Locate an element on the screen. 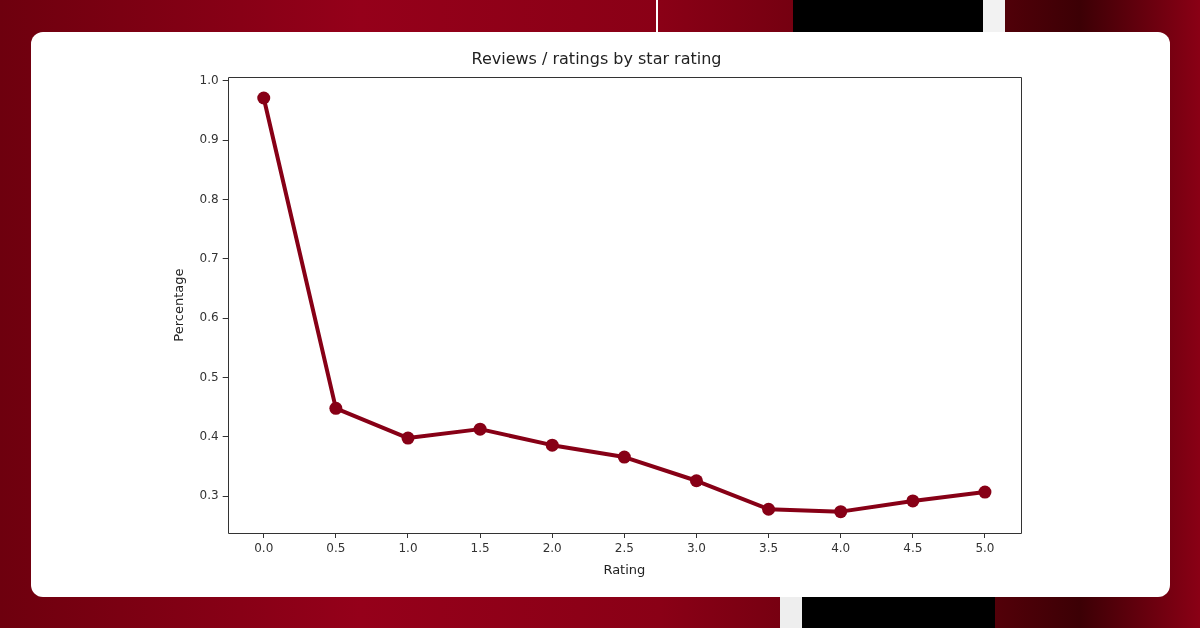  x-tick-label: 2.0 is located at coordinates (552, 548).